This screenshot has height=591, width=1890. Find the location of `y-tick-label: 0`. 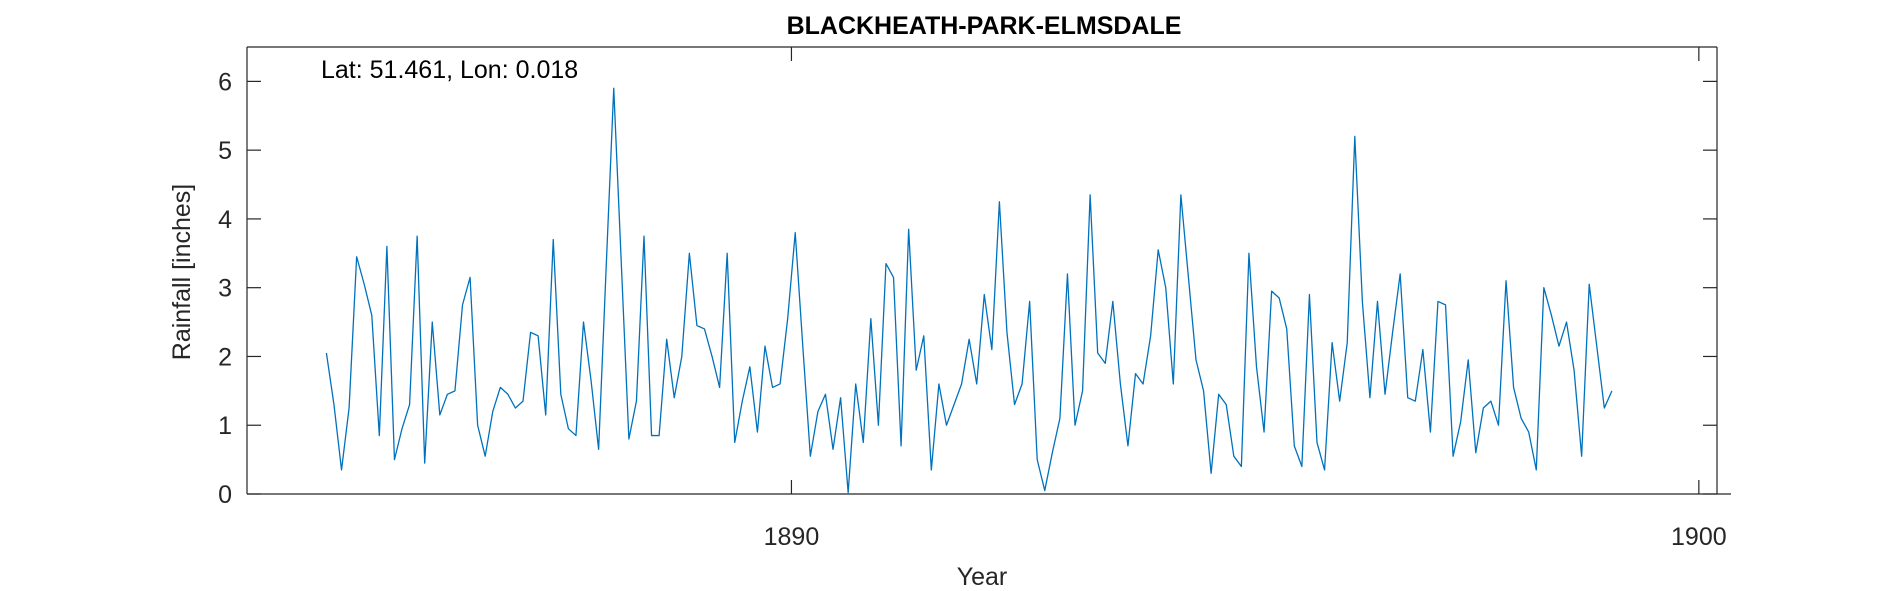

y-tick-label: 0 is located at coordinates (225, 495).